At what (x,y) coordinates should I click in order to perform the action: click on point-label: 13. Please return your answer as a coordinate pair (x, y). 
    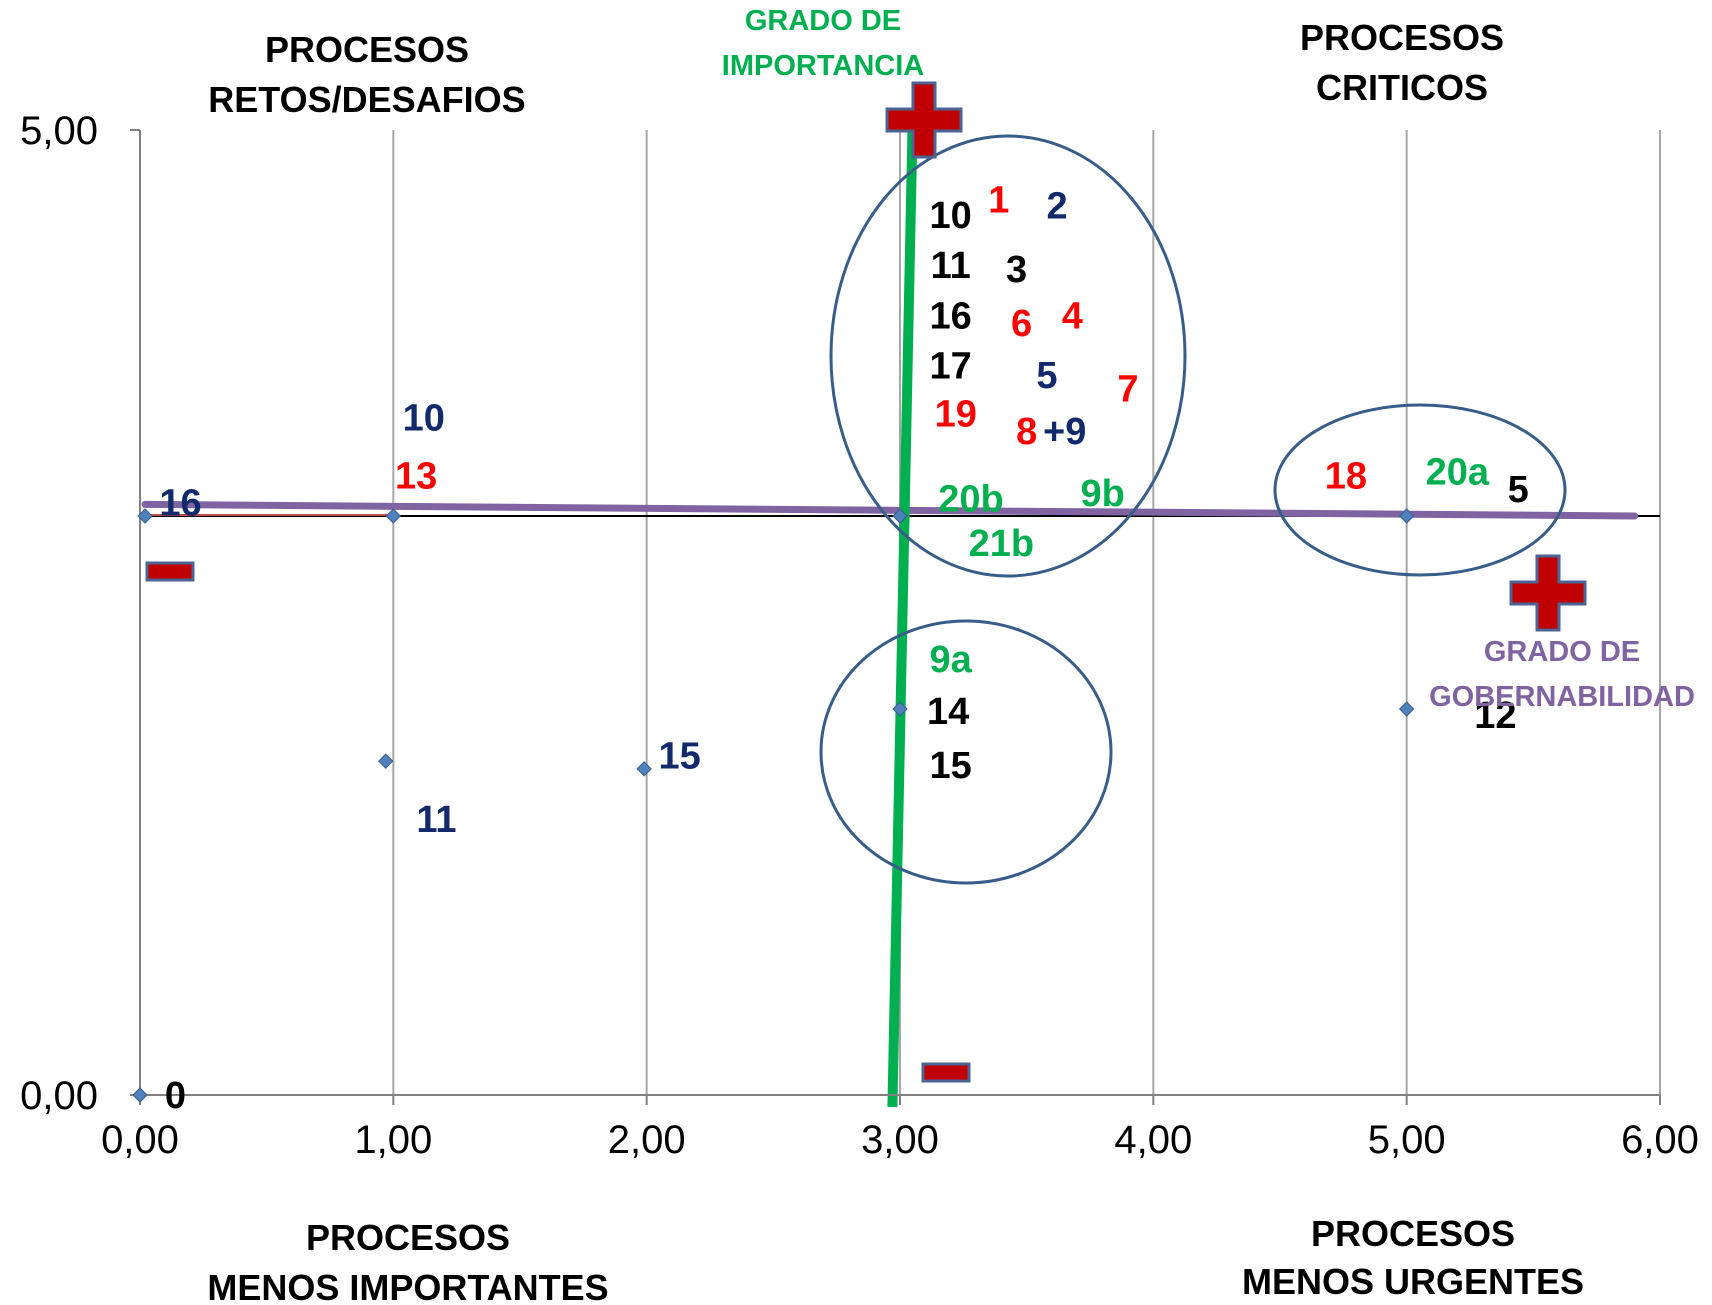
    Looking at the image, I should click on (416, 476).